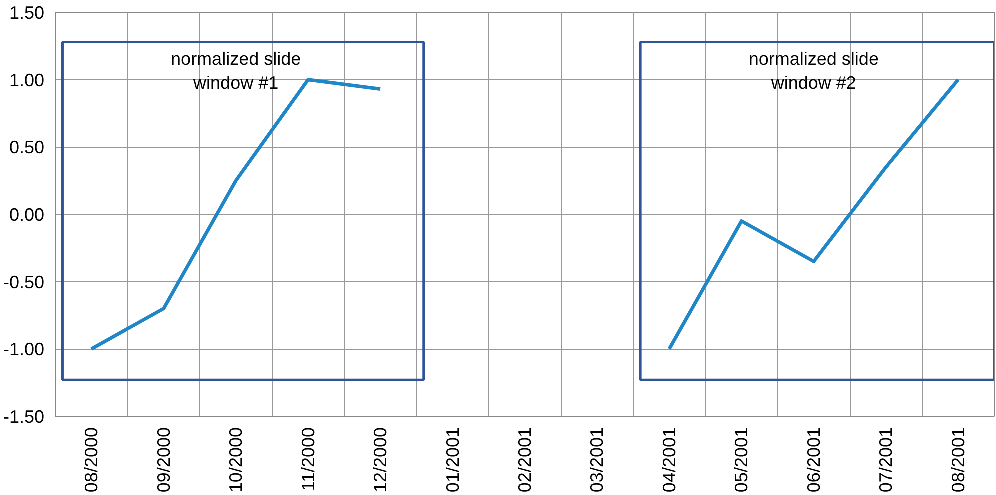 The height and width of the screenshot is (495, 996). I want to click on y-tick-label: -1.00, so click(24, 350).